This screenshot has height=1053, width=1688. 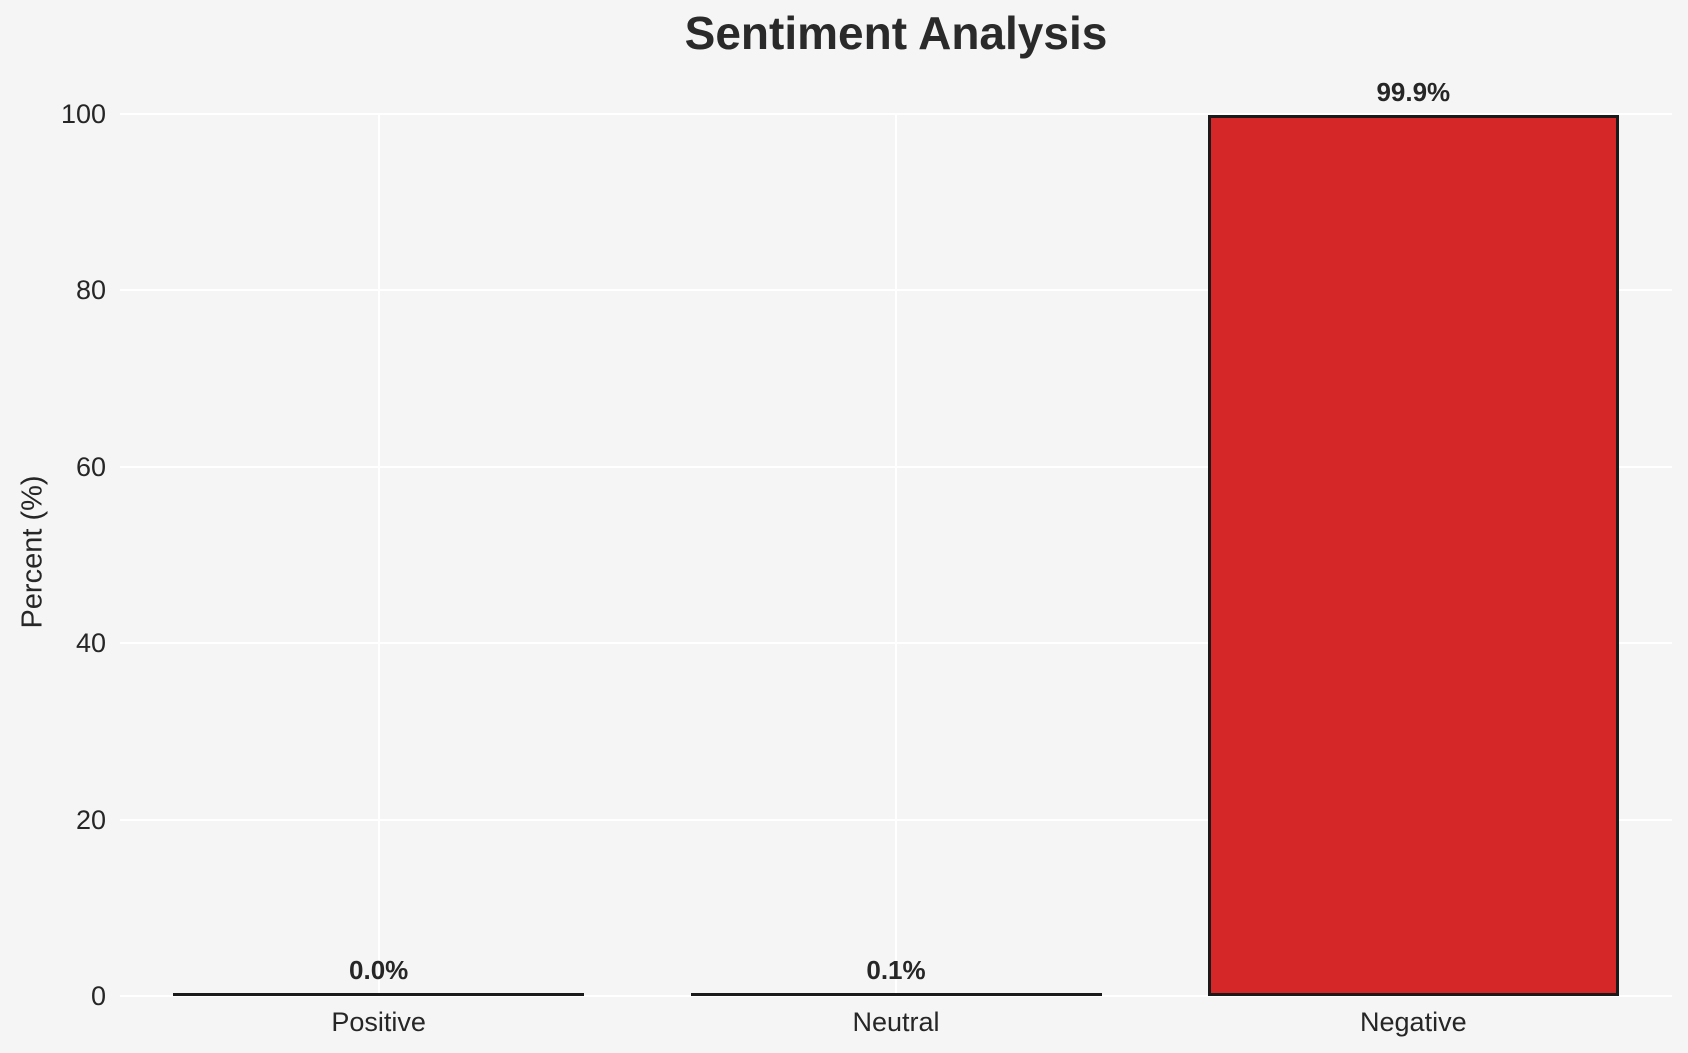 What do you see at coordinates (896, 1022) in the screenshot?
I see `x-tick-label-neutral: Neutral` at bounding box center [896, 1022].